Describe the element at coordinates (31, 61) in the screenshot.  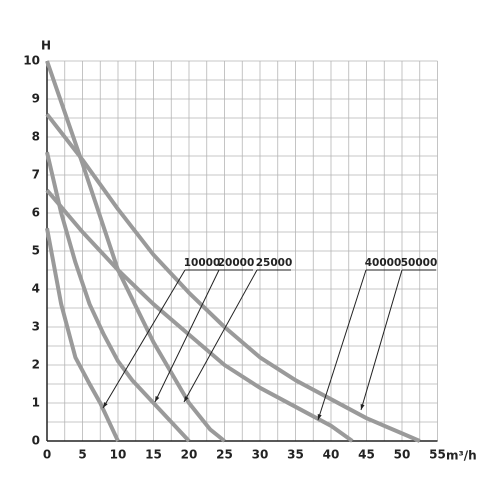
I see `y-tick-label: 10` at that location.